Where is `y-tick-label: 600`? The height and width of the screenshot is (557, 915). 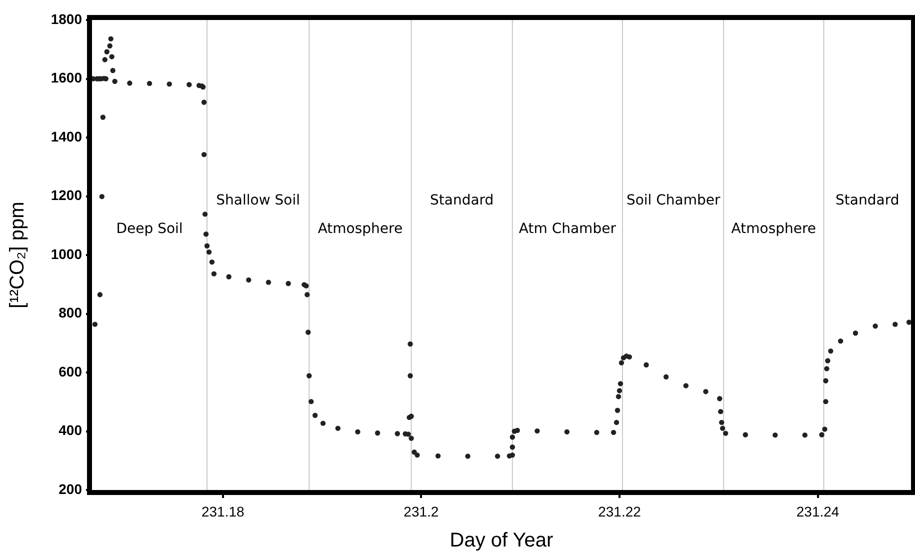
y-tick-label: 600 is located at coordinates (70, 371).